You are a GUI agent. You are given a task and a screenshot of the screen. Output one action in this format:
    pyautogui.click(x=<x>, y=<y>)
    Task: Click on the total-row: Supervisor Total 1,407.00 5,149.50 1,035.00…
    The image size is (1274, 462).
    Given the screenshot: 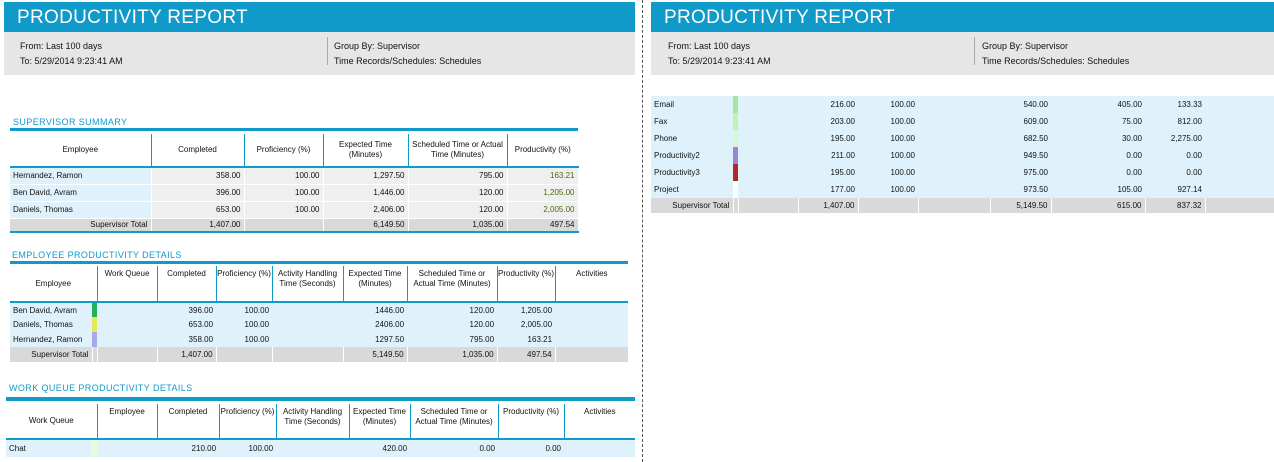 What is the action you would take?
    pyautogui.click(x=319, y=354)
    